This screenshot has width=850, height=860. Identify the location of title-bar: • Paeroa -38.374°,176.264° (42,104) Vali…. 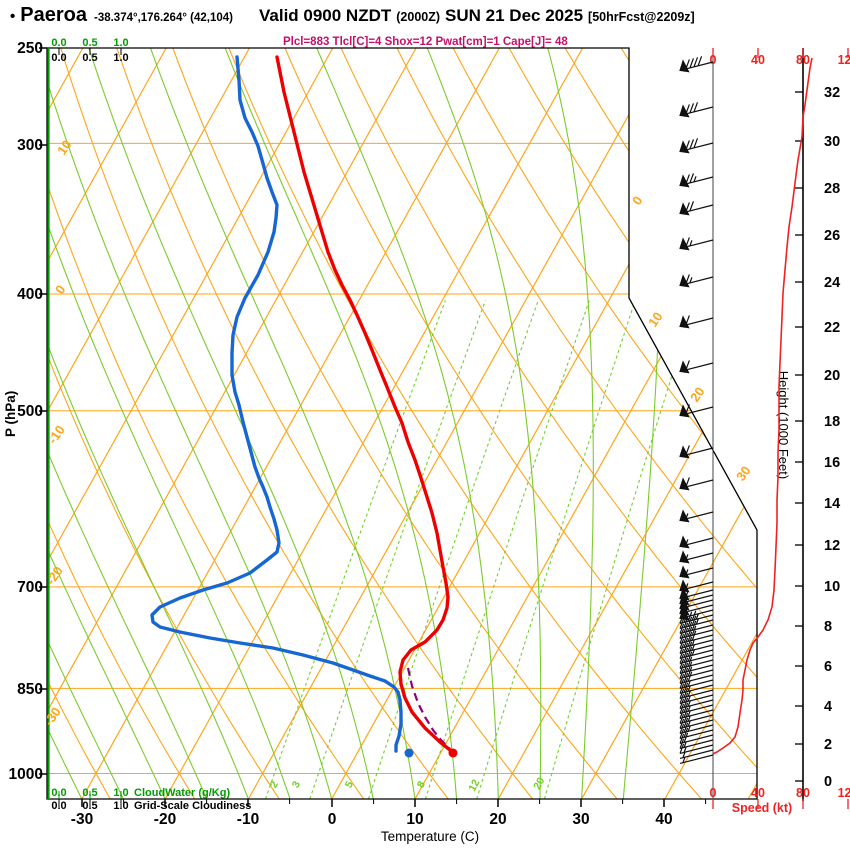
(430, 19).